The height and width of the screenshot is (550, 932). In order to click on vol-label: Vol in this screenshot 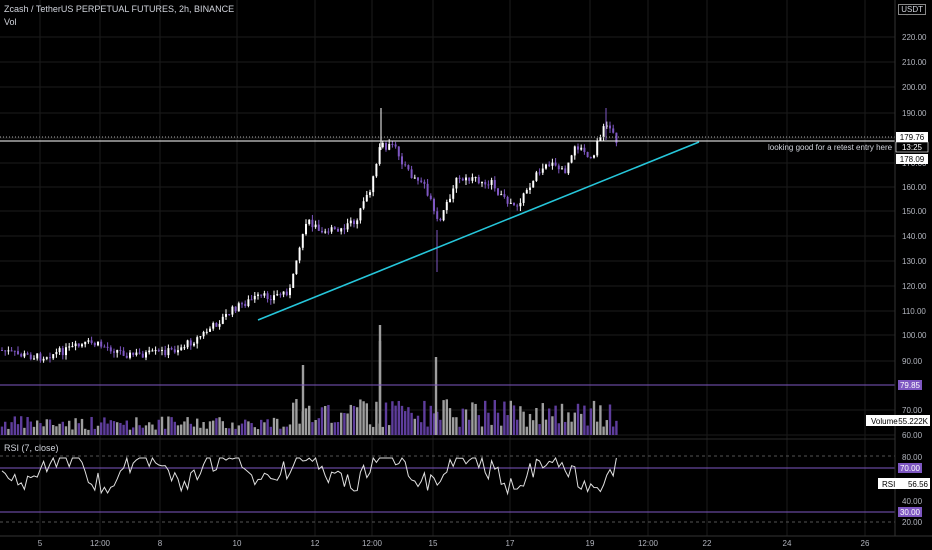, I will do `click(10, 22)`.